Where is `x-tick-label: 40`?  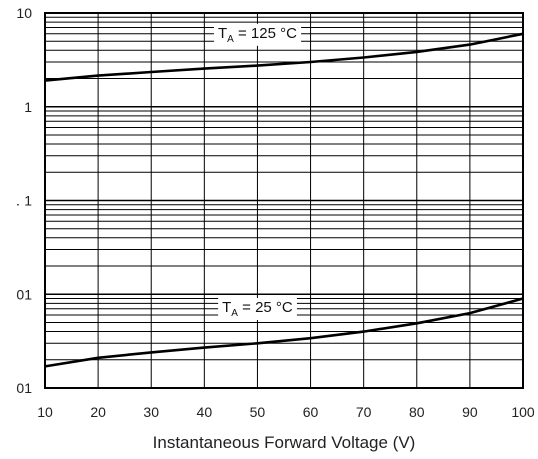
x-tick-label: 40 is located at coordinates (205, 412).